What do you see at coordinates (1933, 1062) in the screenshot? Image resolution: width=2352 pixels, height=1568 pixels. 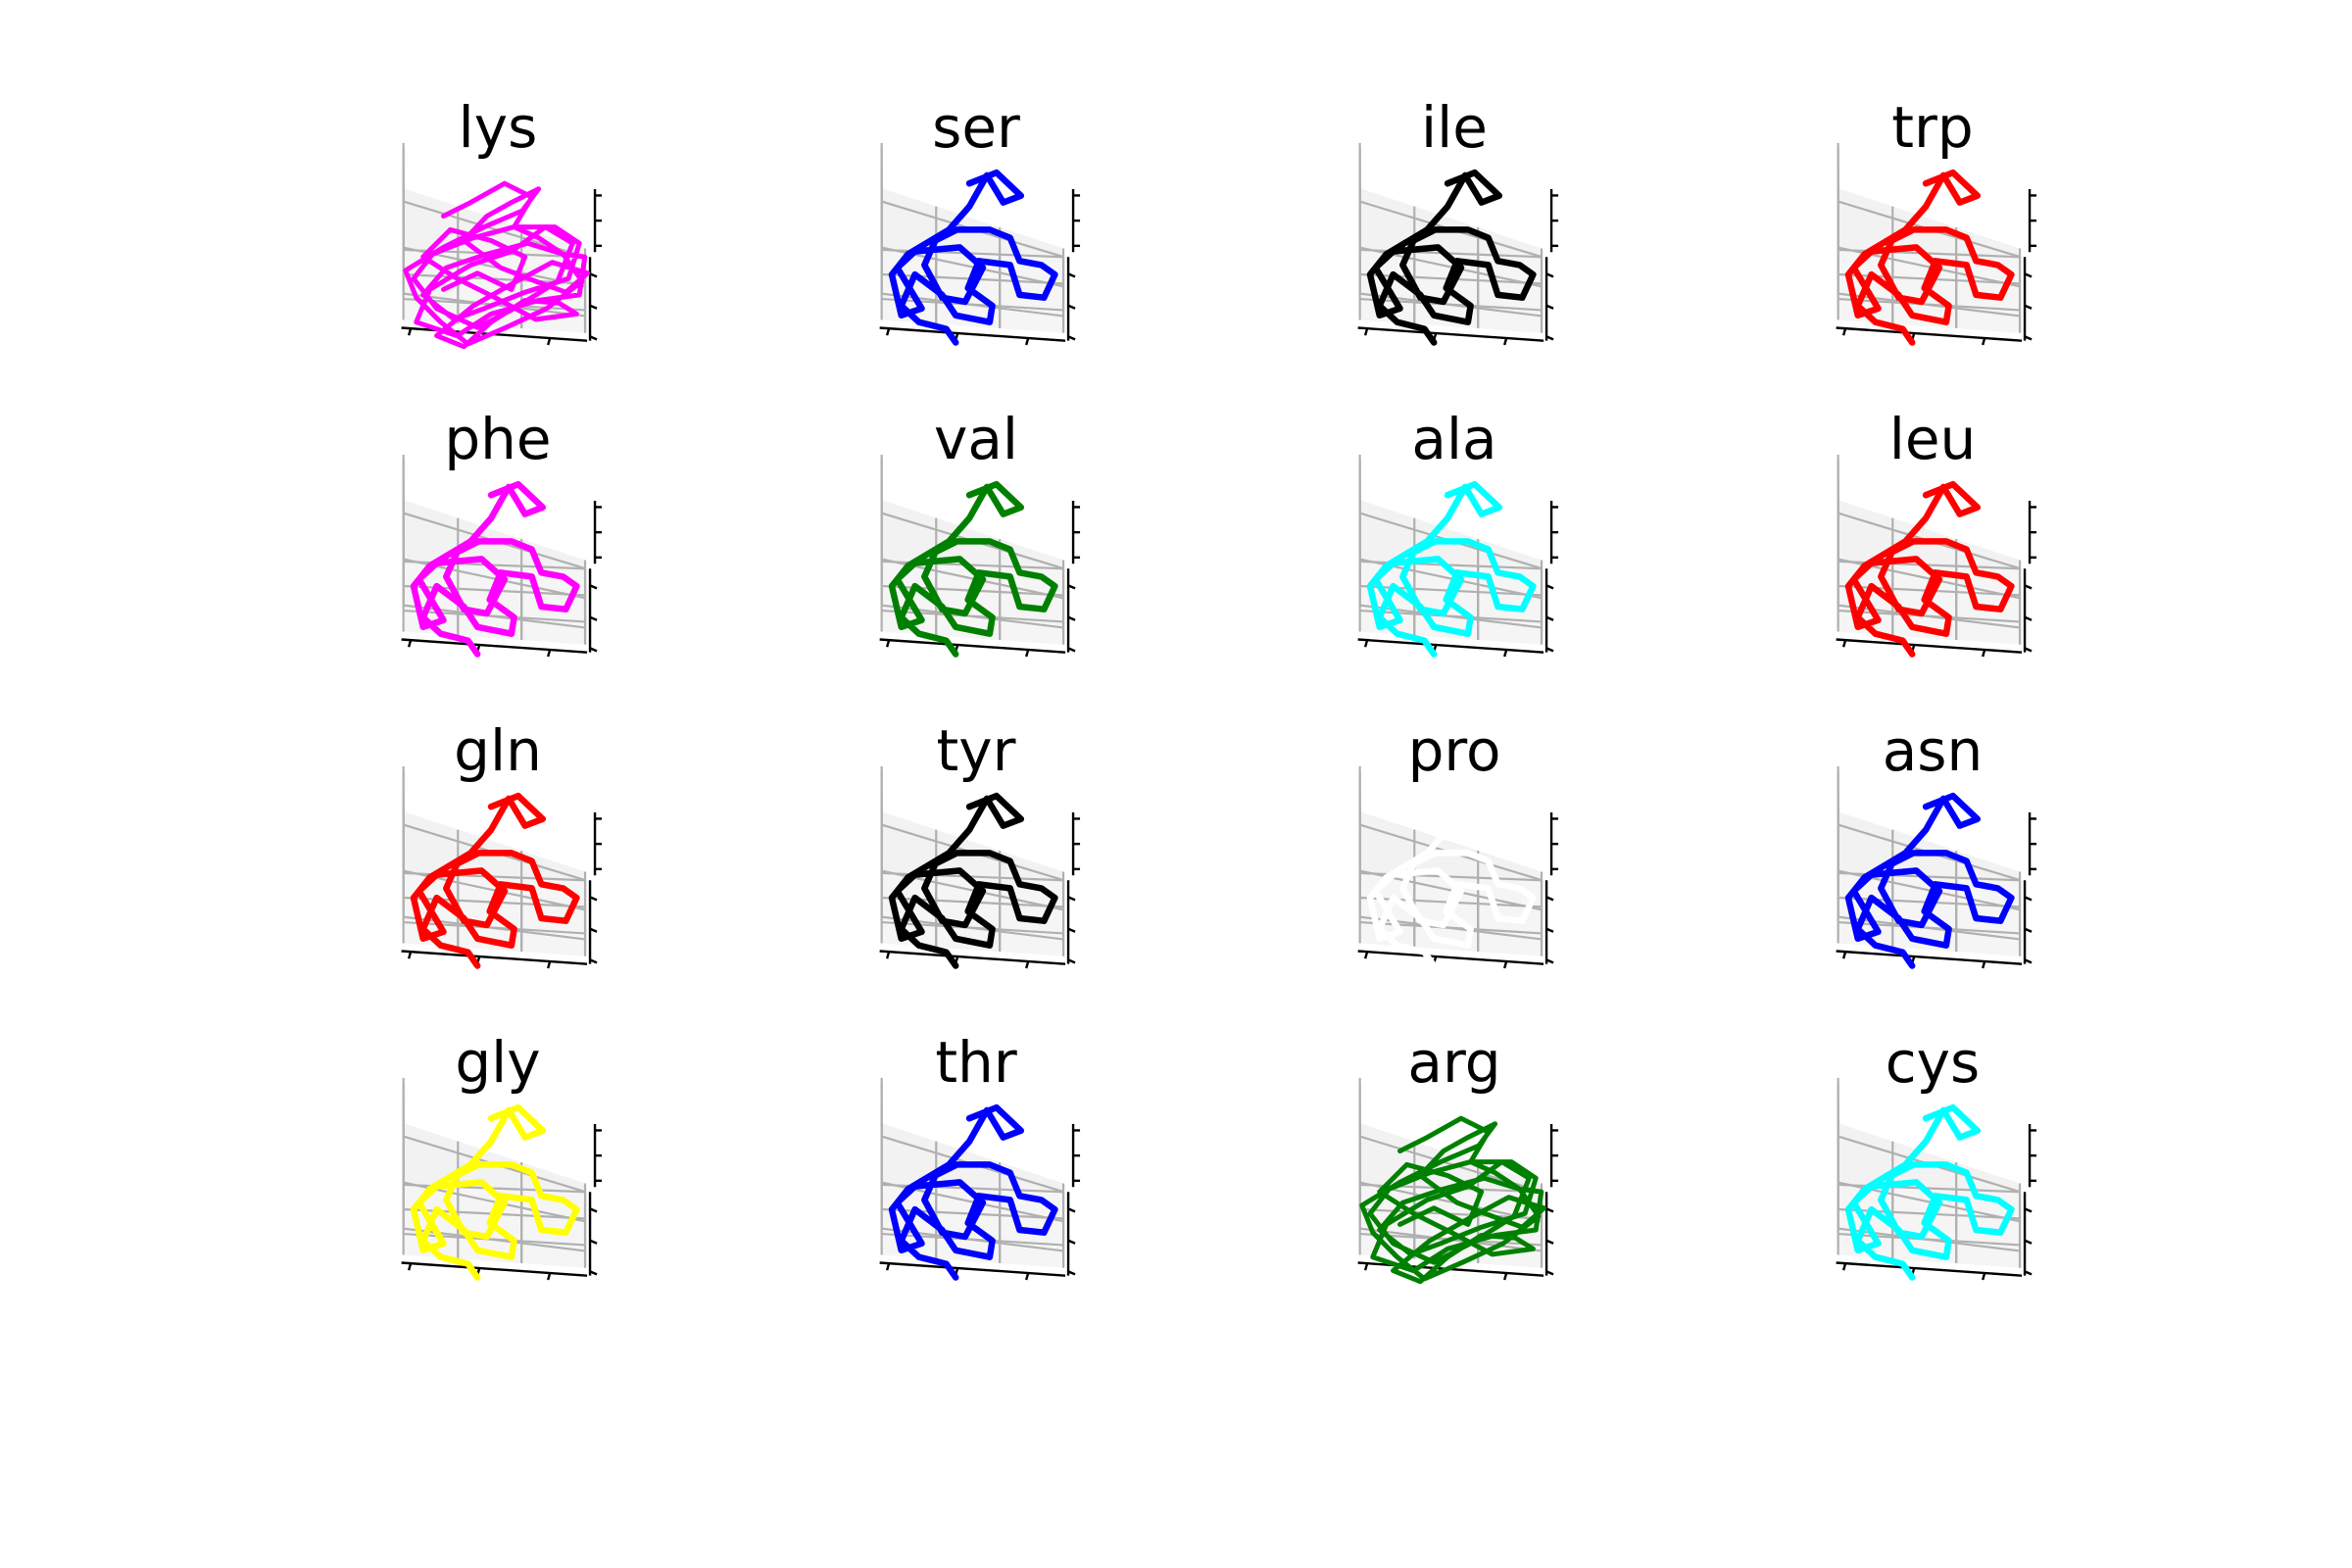 I see `subplot-title: cys` at bounding box center [1933, 1062].